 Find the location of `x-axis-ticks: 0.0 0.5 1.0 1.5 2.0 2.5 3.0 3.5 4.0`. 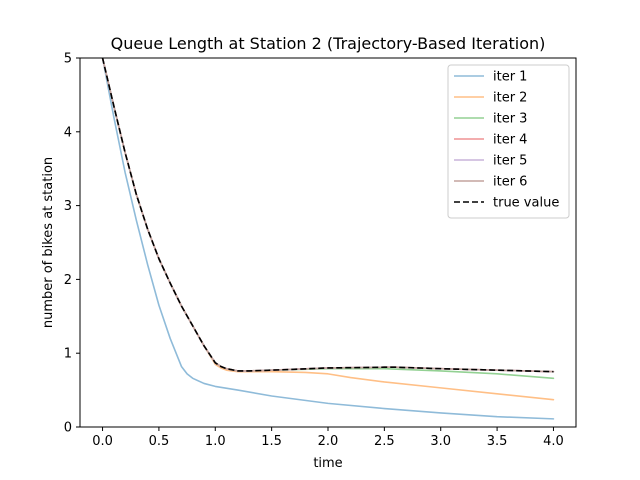

x-axis-ticks: 0.0 0.5 1.0 1.5 2.0 2.5 3.0 3.5 4.0 is located at coordinates (328, 438).